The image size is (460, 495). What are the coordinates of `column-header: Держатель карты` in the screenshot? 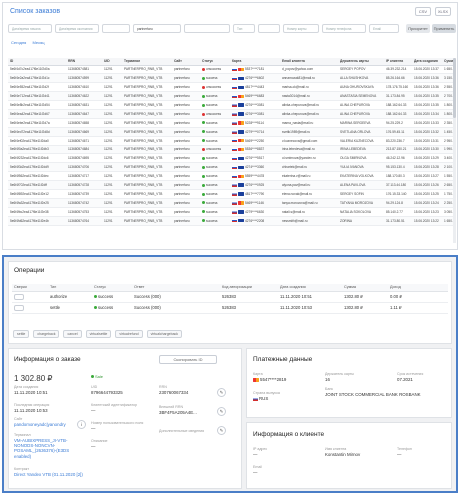 It's located at (361, 62).